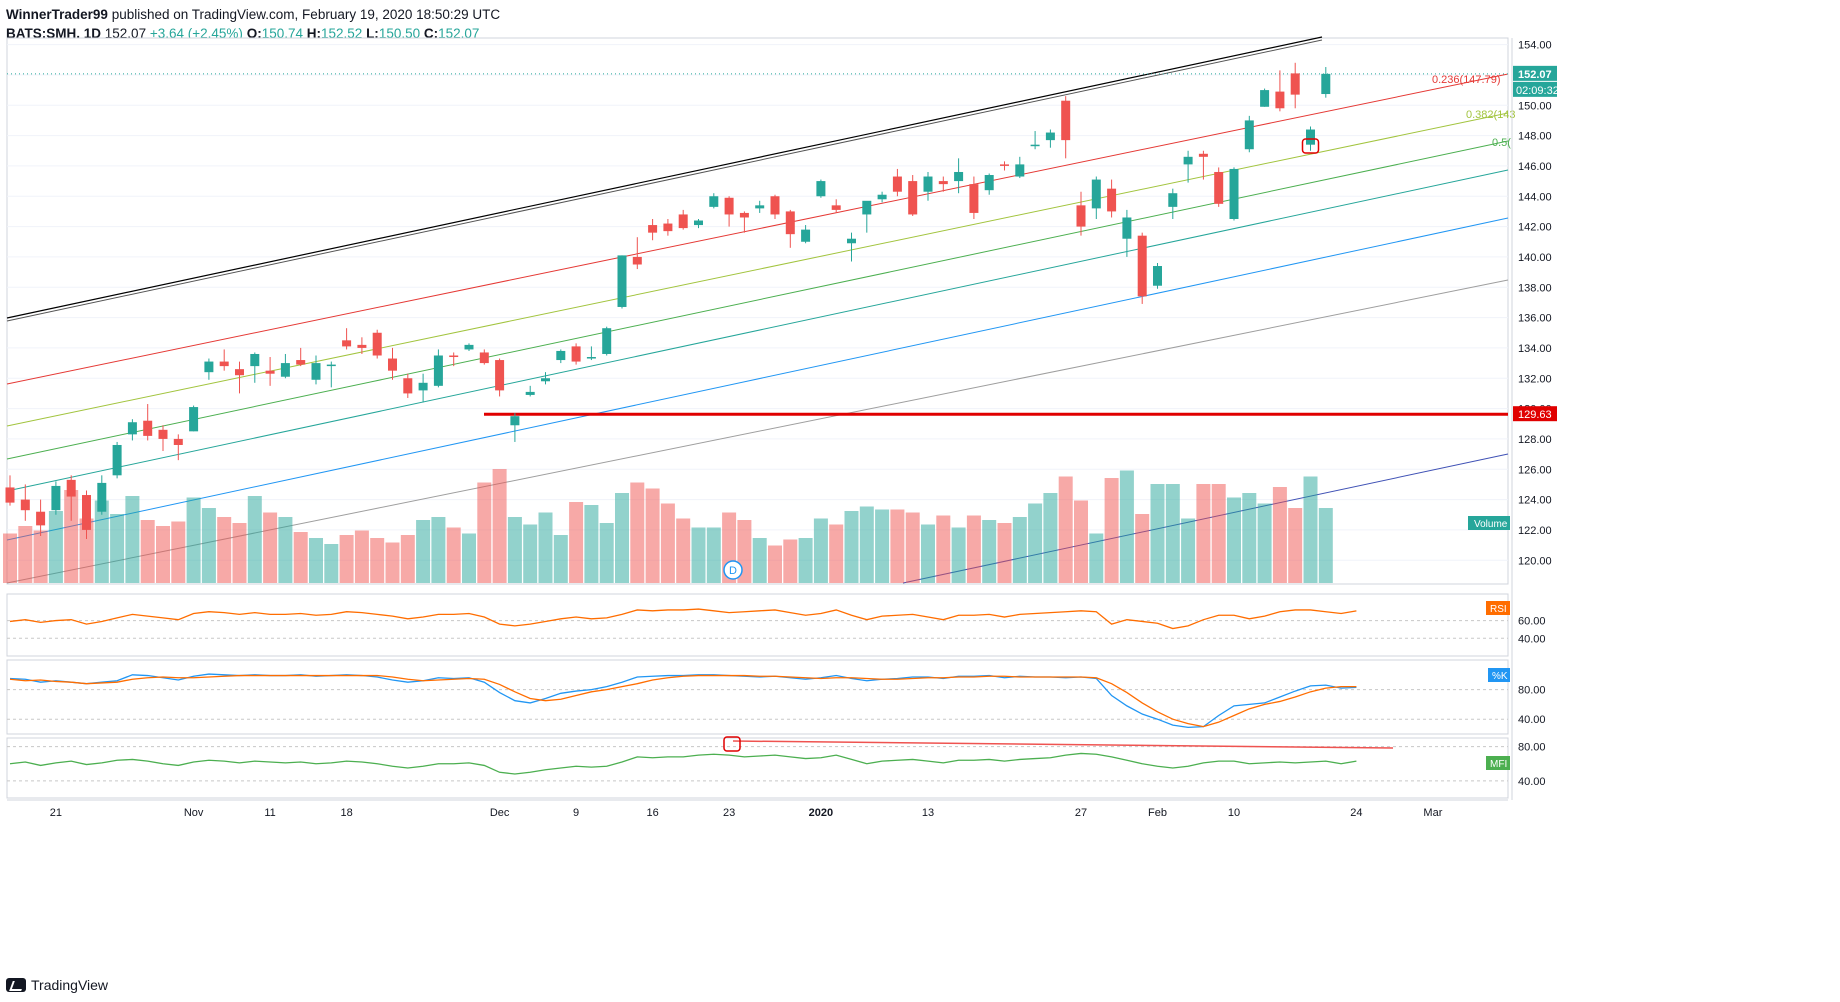 This screenshot has width=1840, height=1002. What do you see at coordinates (1535, 46) in the screenshot?
I see `price-tick-label: 154.00` at bounding box center [1535, 46].